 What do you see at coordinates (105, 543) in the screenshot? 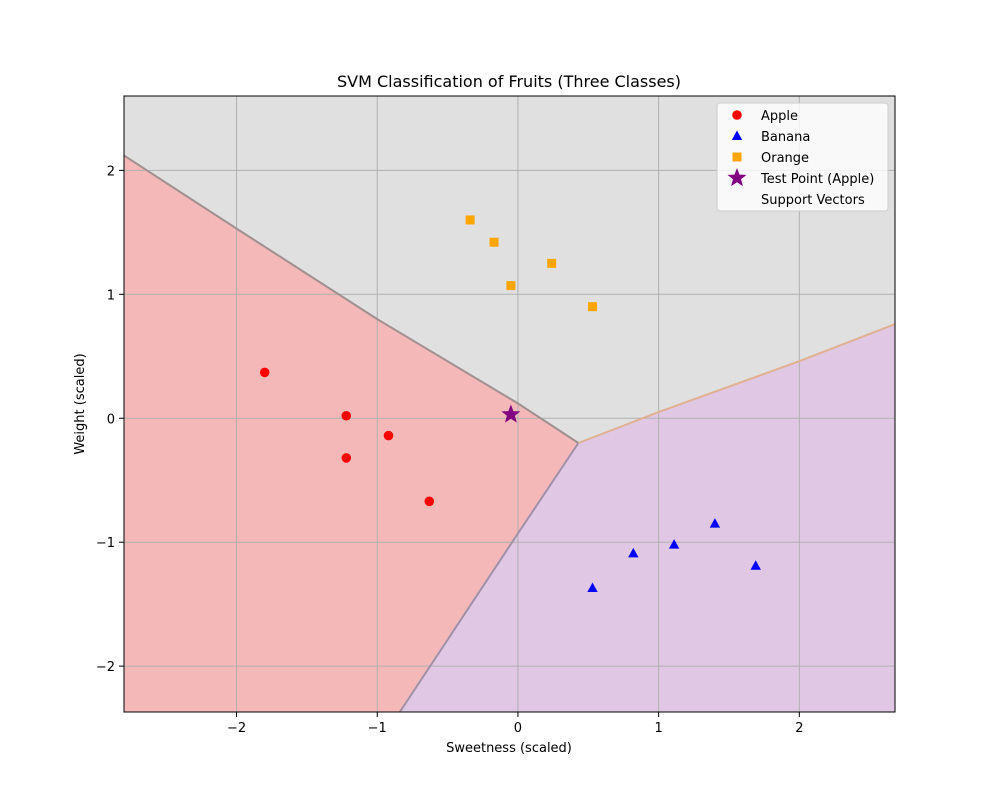
I see `y-tick-label: −1` at bounding box center [105, 543].